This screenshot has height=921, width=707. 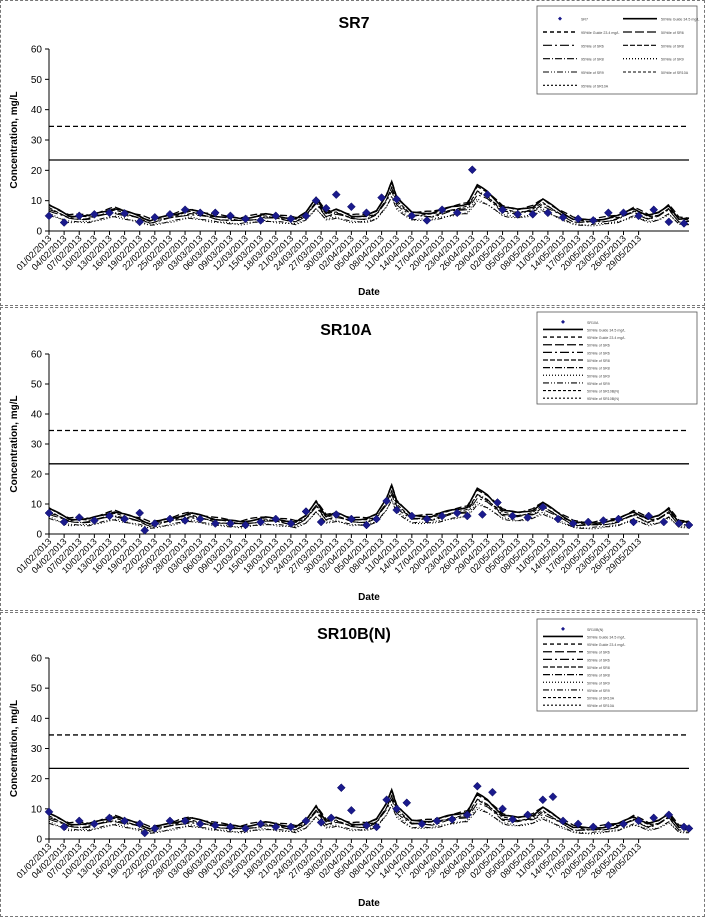 I want to click on legend-marker, so click(x=563, y=321).